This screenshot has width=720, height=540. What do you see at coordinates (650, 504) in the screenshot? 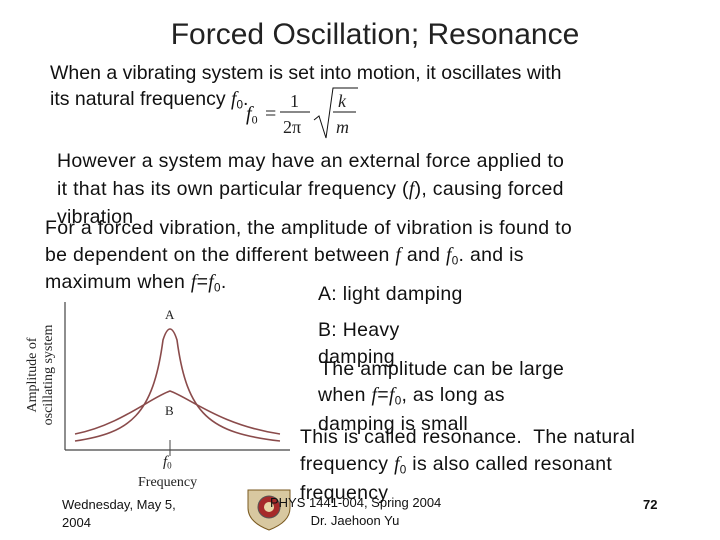
I see `page-number: 72` at bounding box center [650, 504].